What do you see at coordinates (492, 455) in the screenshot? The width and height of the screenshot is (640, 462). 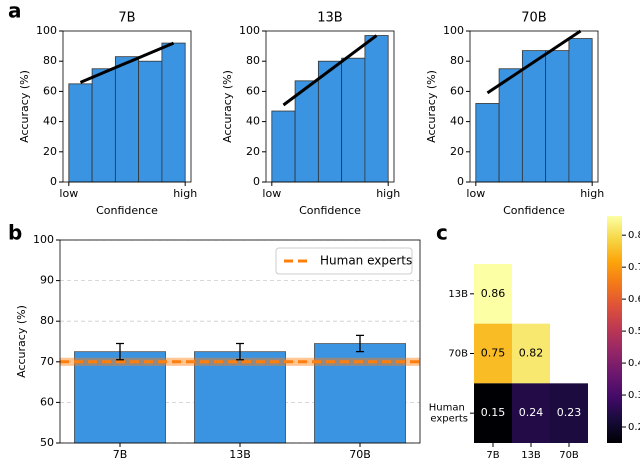 I see `column-label: 7B` at bounding box center [492, 455].